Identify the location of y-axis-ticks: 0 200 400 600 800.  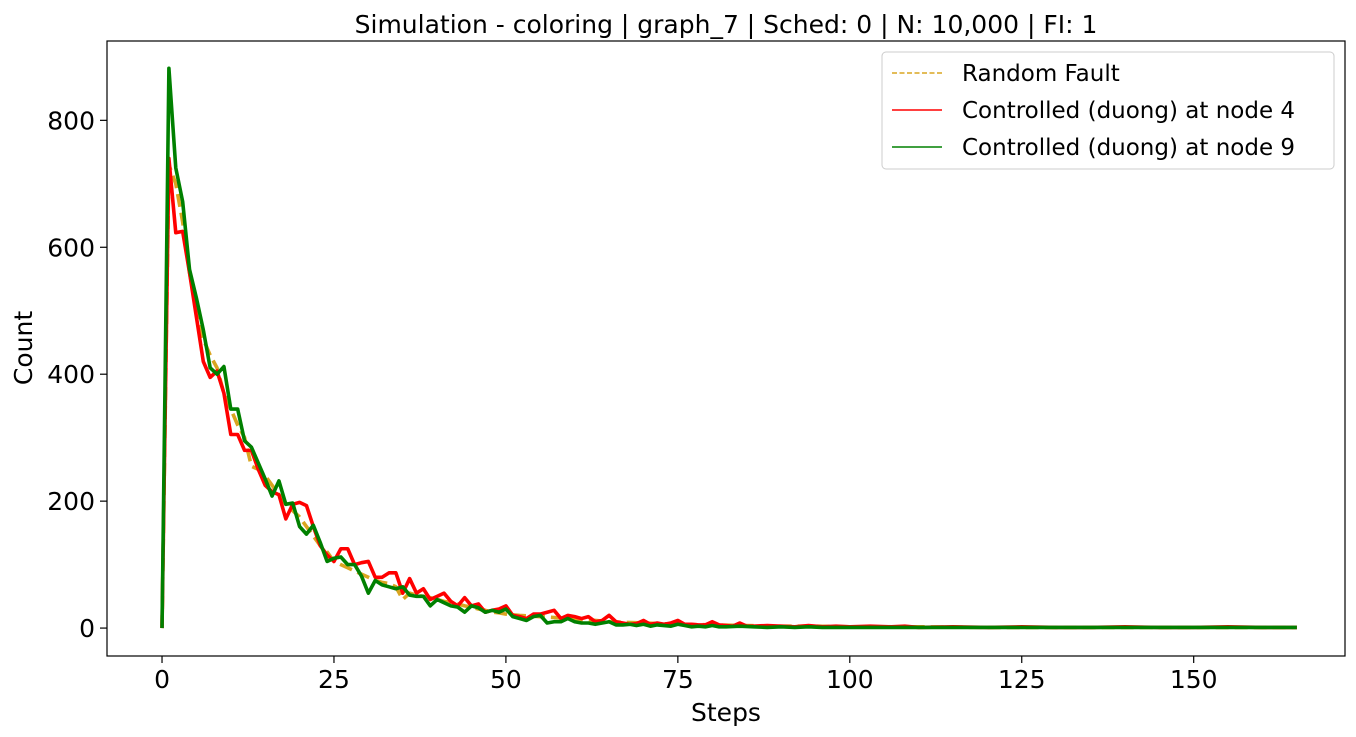
(77, 374).